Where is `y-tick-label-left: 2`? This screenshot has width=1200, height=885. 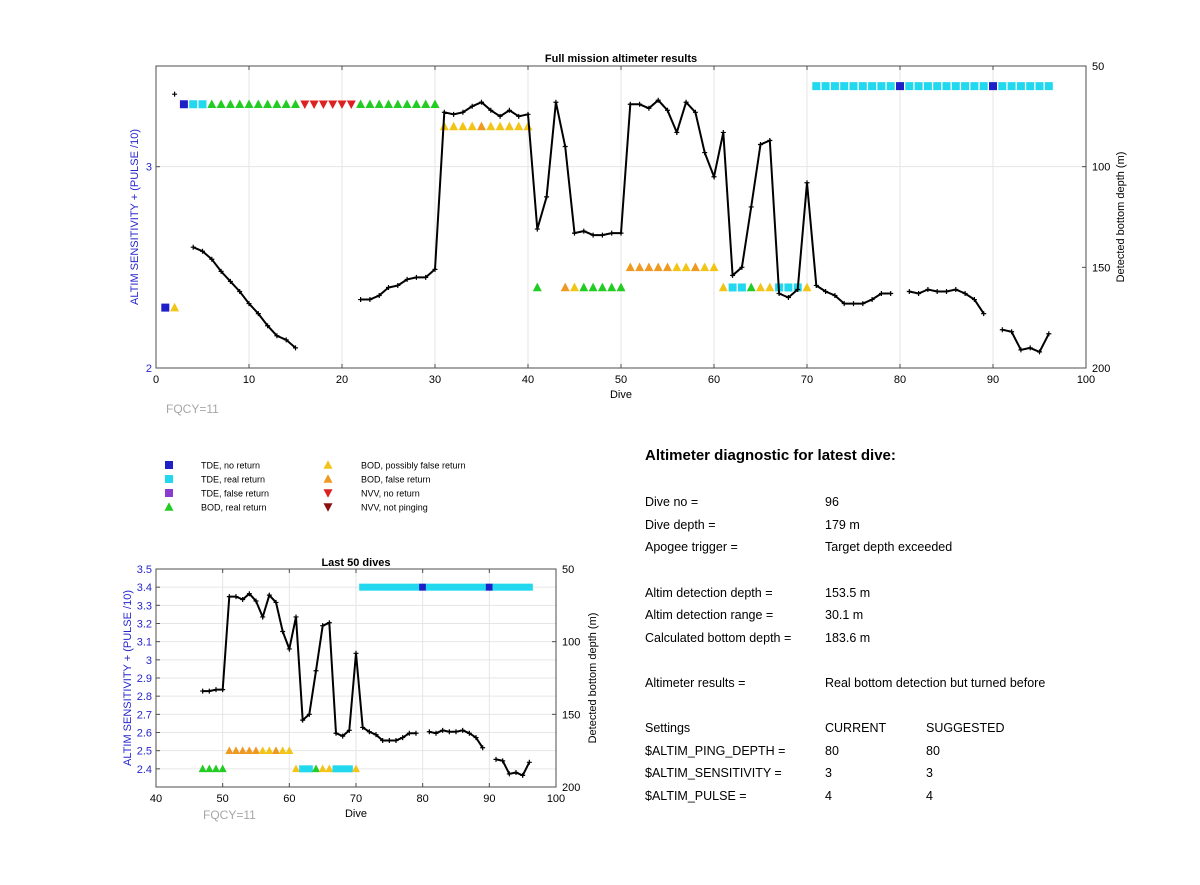 y-tick-label-left: 2 is located at coordinates (149, 369).